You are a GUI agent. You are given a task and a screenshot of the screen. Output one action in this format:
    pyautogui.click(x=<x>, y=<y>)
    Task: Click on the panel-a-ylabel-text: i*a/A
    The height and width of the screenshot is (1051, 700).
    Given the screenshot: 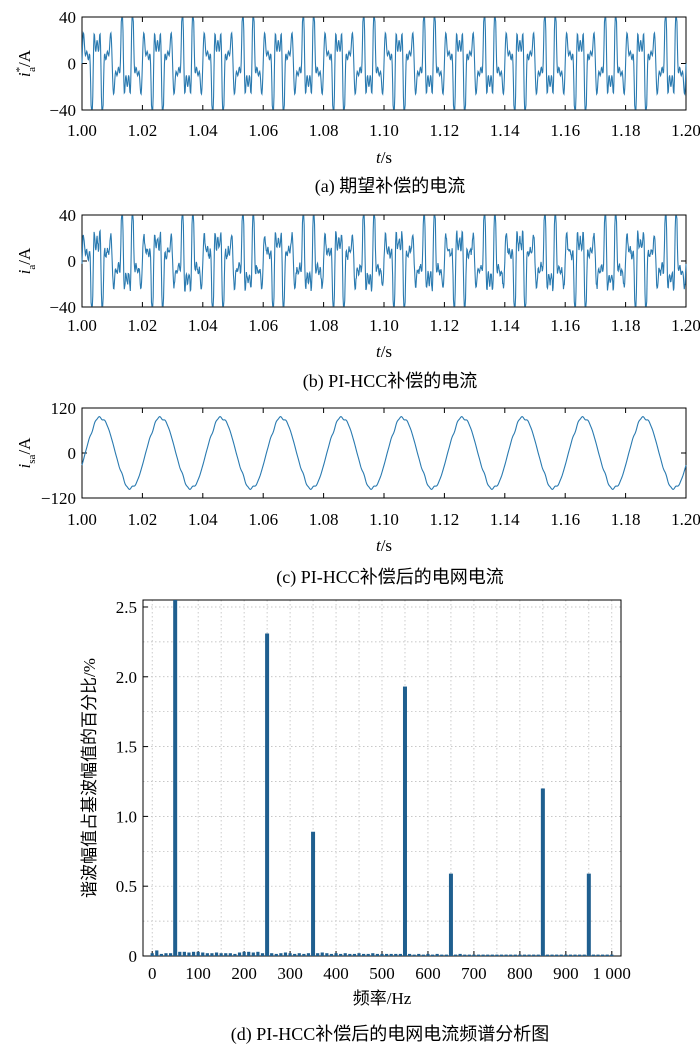 What is the action you would take?
    pyautogui.click(x=26, y=63)
    